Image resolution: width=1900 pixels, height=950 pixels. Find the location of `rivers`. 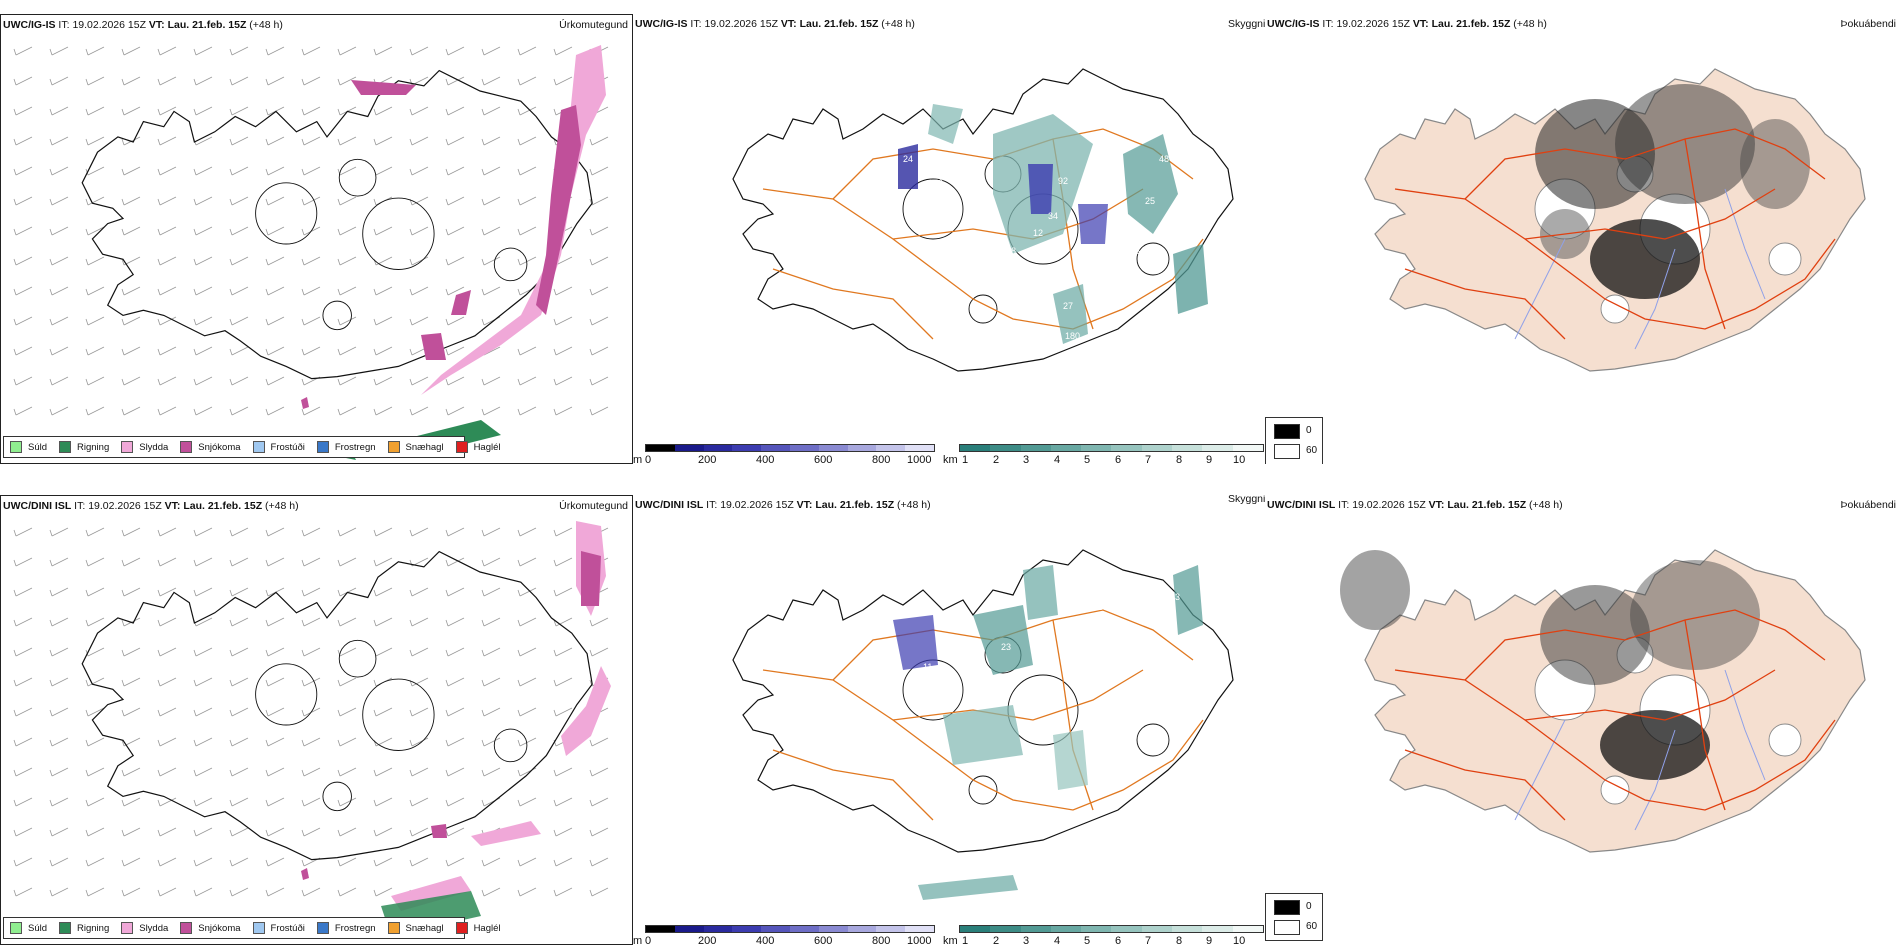

rivers is located at coordinates (1640, 750).